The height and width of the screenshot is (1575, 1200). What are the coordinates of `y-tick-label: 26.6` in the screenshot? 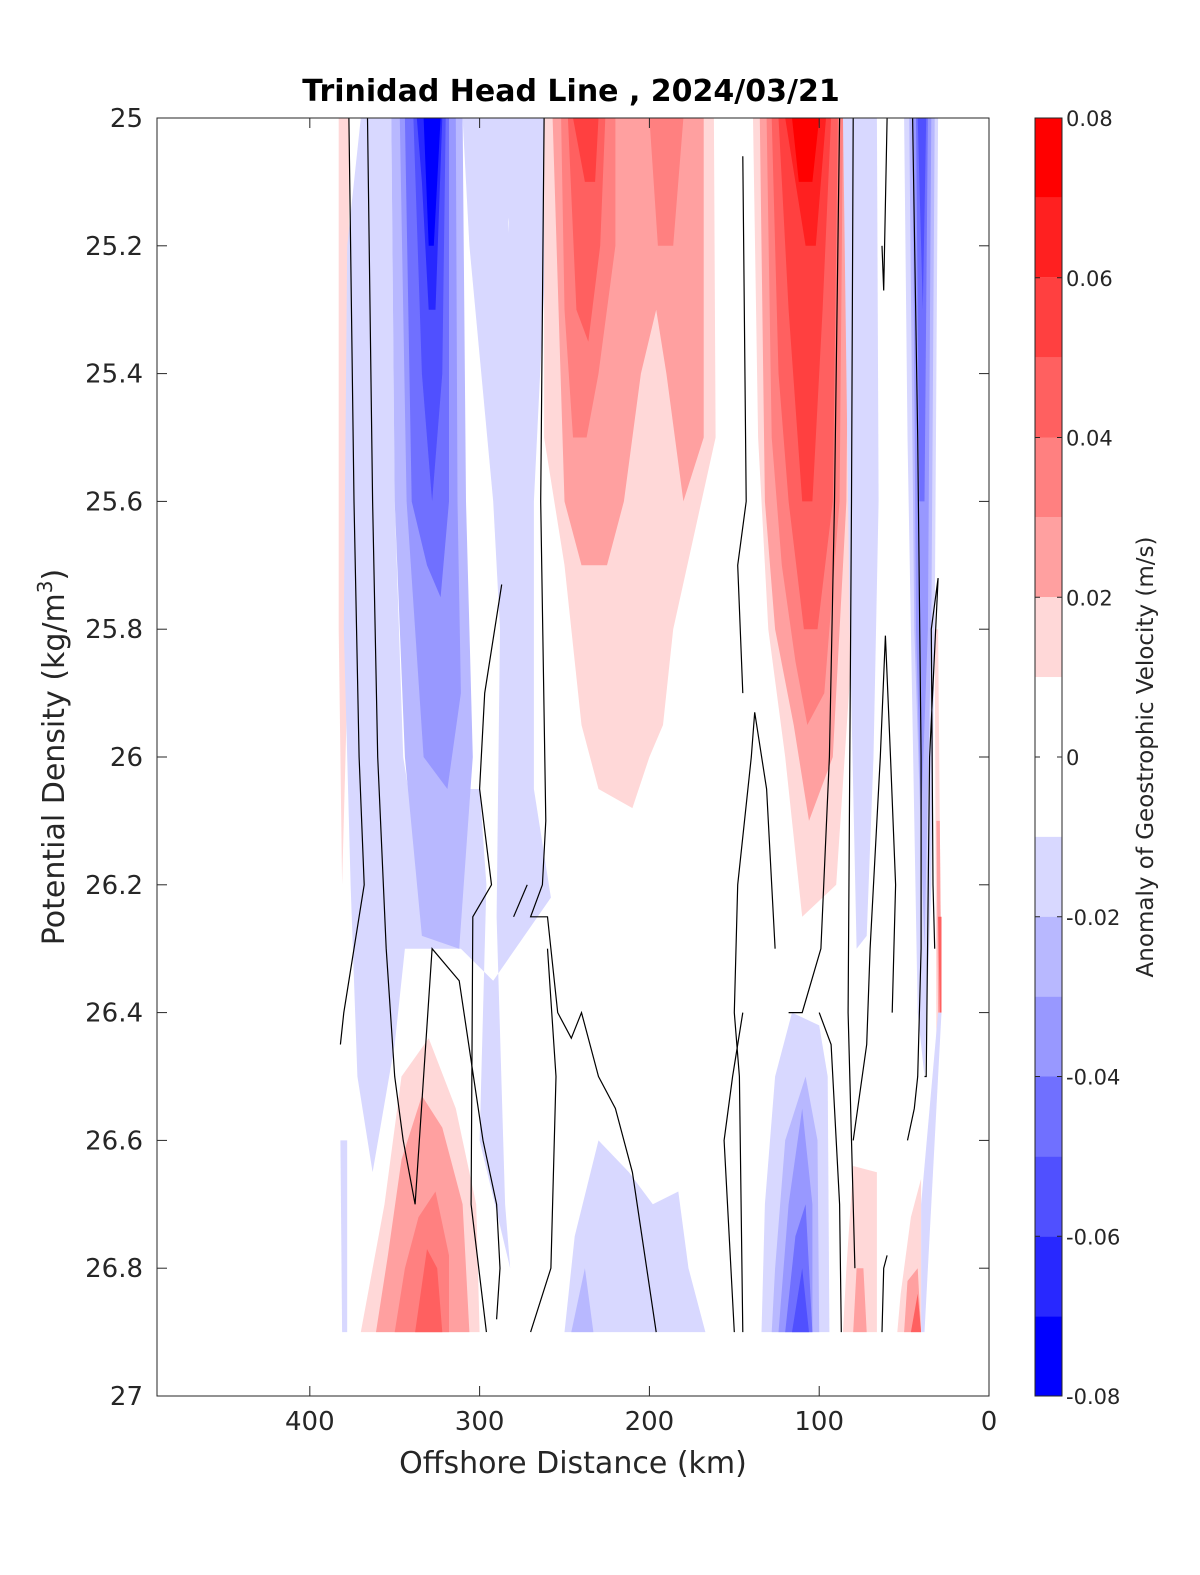 It's located at (114, 1141).